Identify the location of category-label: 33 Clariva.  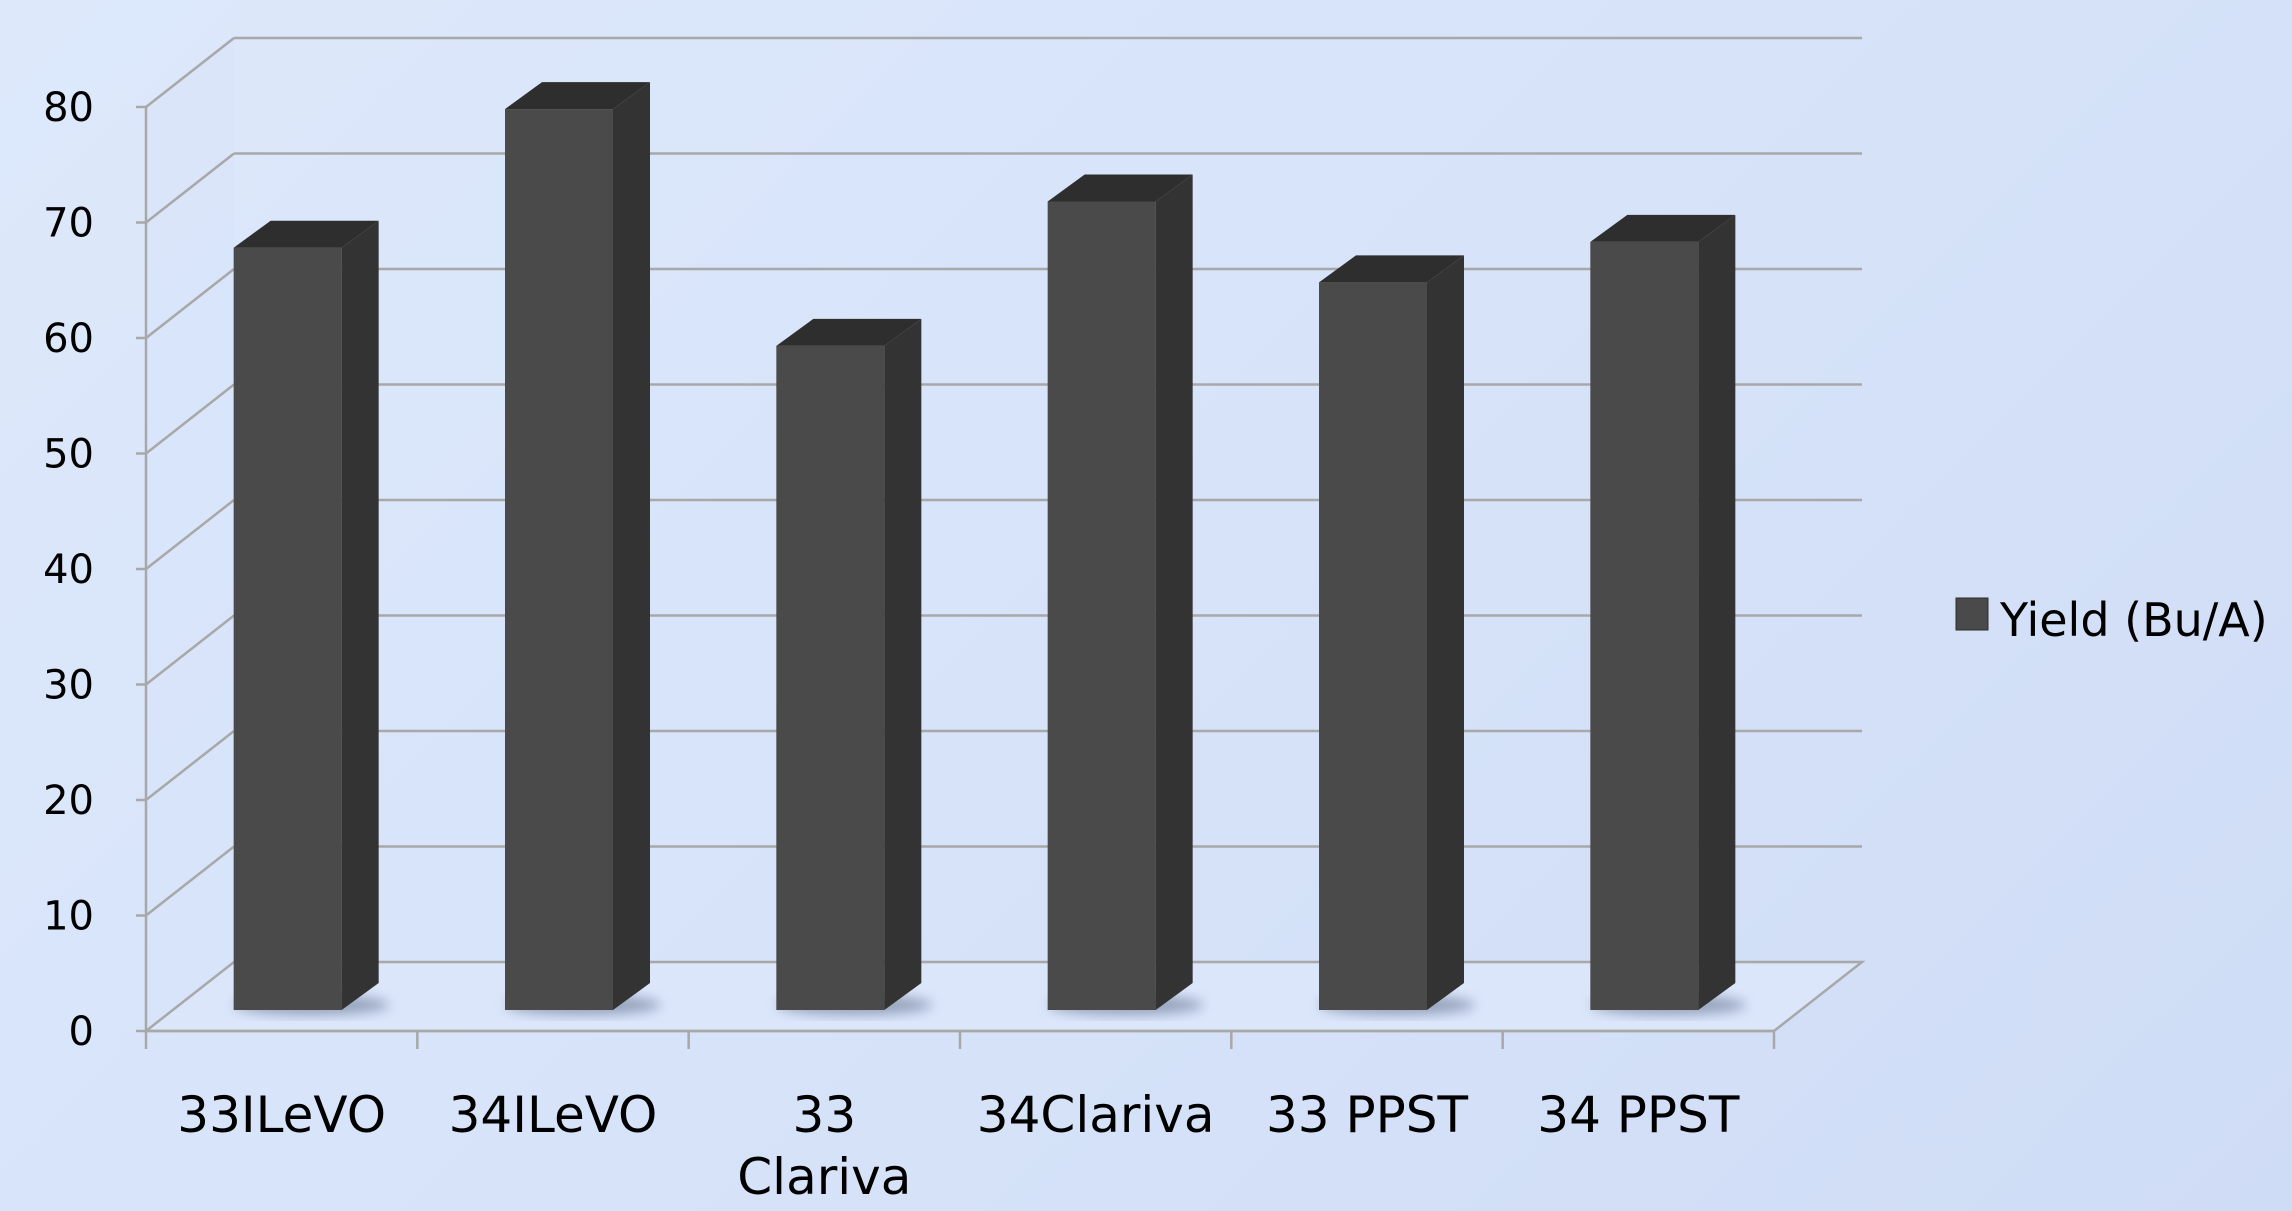
(824, 1146).